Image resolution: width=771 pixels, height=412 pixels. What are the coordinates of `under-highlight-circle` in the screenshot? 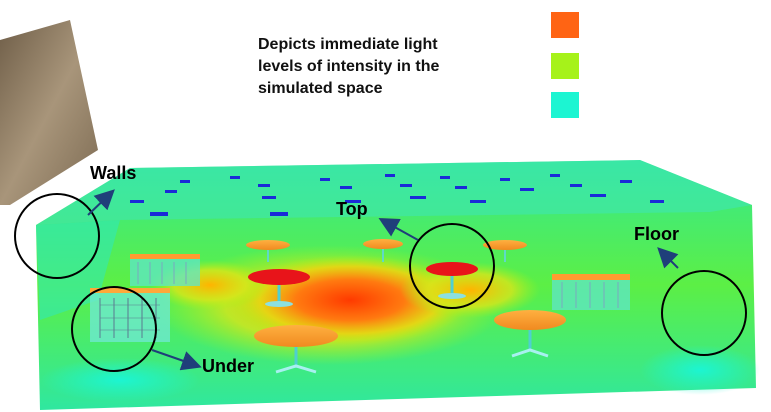 It's located at (114, 329).